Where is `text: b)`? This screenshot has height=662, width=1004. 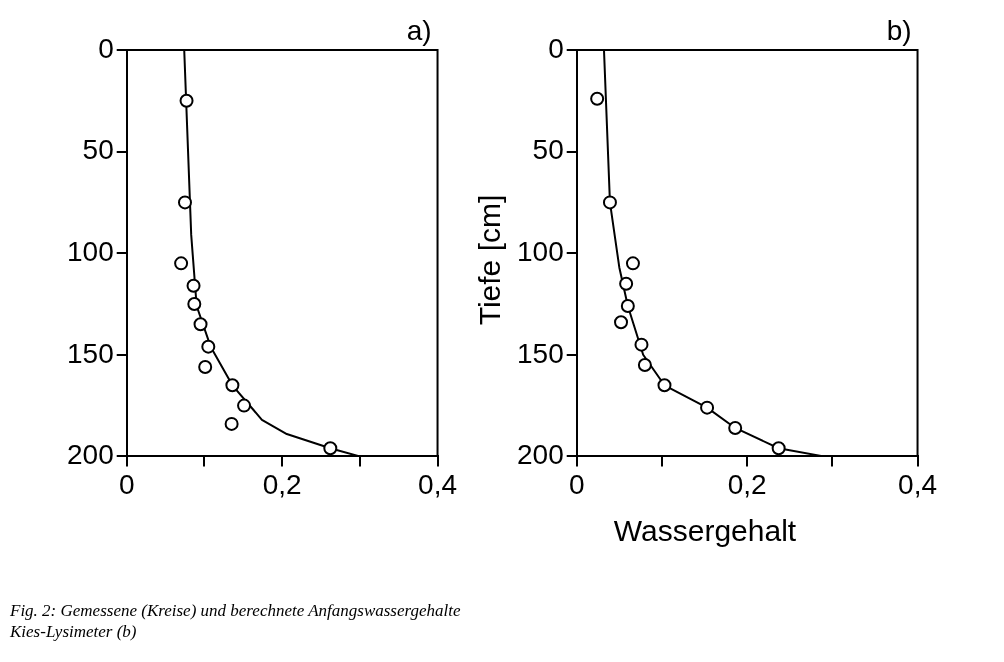 text: b) is located at coordinates (899, 30).